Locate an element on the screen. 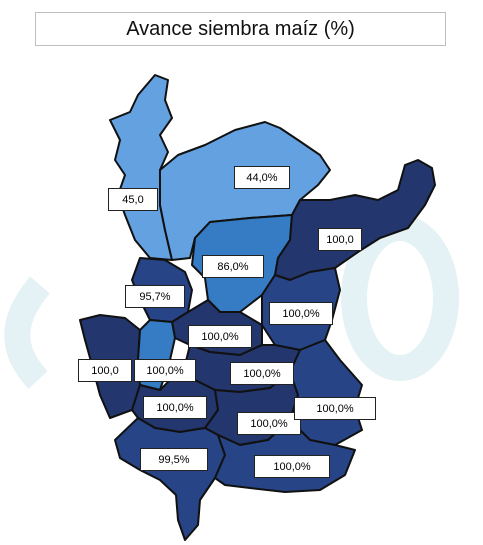 This screenshot has height=545, width=483. label-centro-sur: 100,0% is located at coordinates (262, 373).